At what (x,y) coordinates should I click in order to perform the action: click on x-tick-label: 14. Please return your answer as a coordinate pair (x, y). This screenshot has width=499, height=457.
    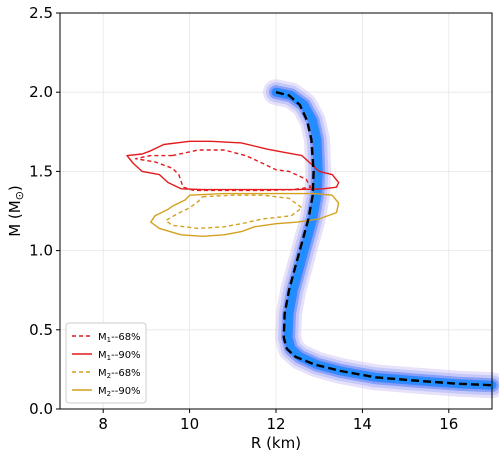
    Looking at the image, I should click on (362, 424).